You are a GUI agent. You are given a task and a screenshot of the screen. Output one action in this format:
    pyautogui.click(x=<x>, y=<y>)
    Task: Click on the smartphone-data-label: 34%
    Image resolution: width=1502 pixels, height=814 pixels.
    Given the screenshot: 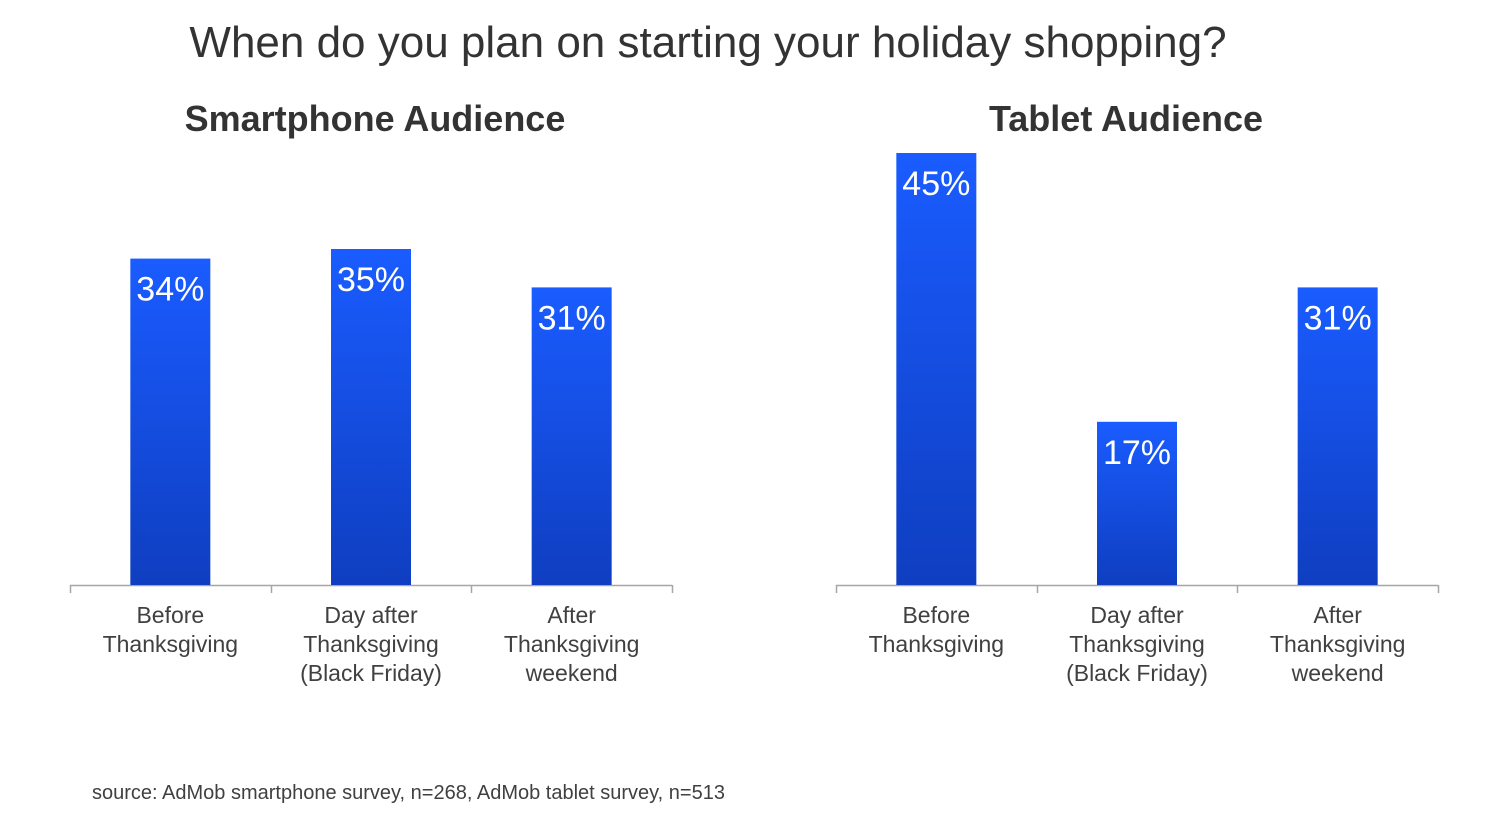 What is the action you would take?
    pyautogui.click(x=170, y=290)
    